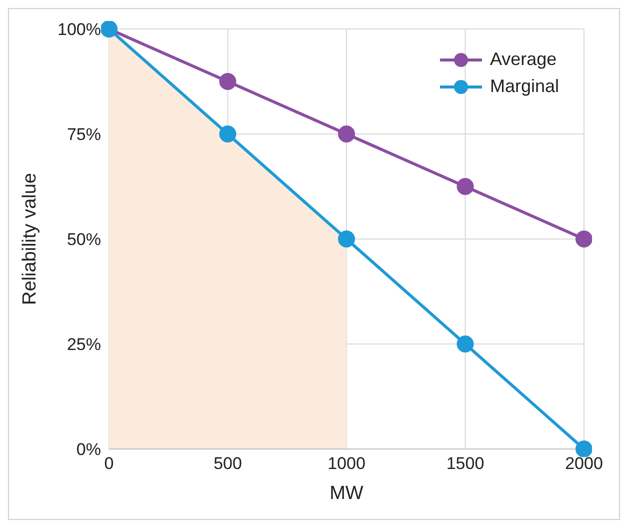  Describe the element at coordinates (109, 464) in the screenshot. I see `x-tick-label: 0` at that location.